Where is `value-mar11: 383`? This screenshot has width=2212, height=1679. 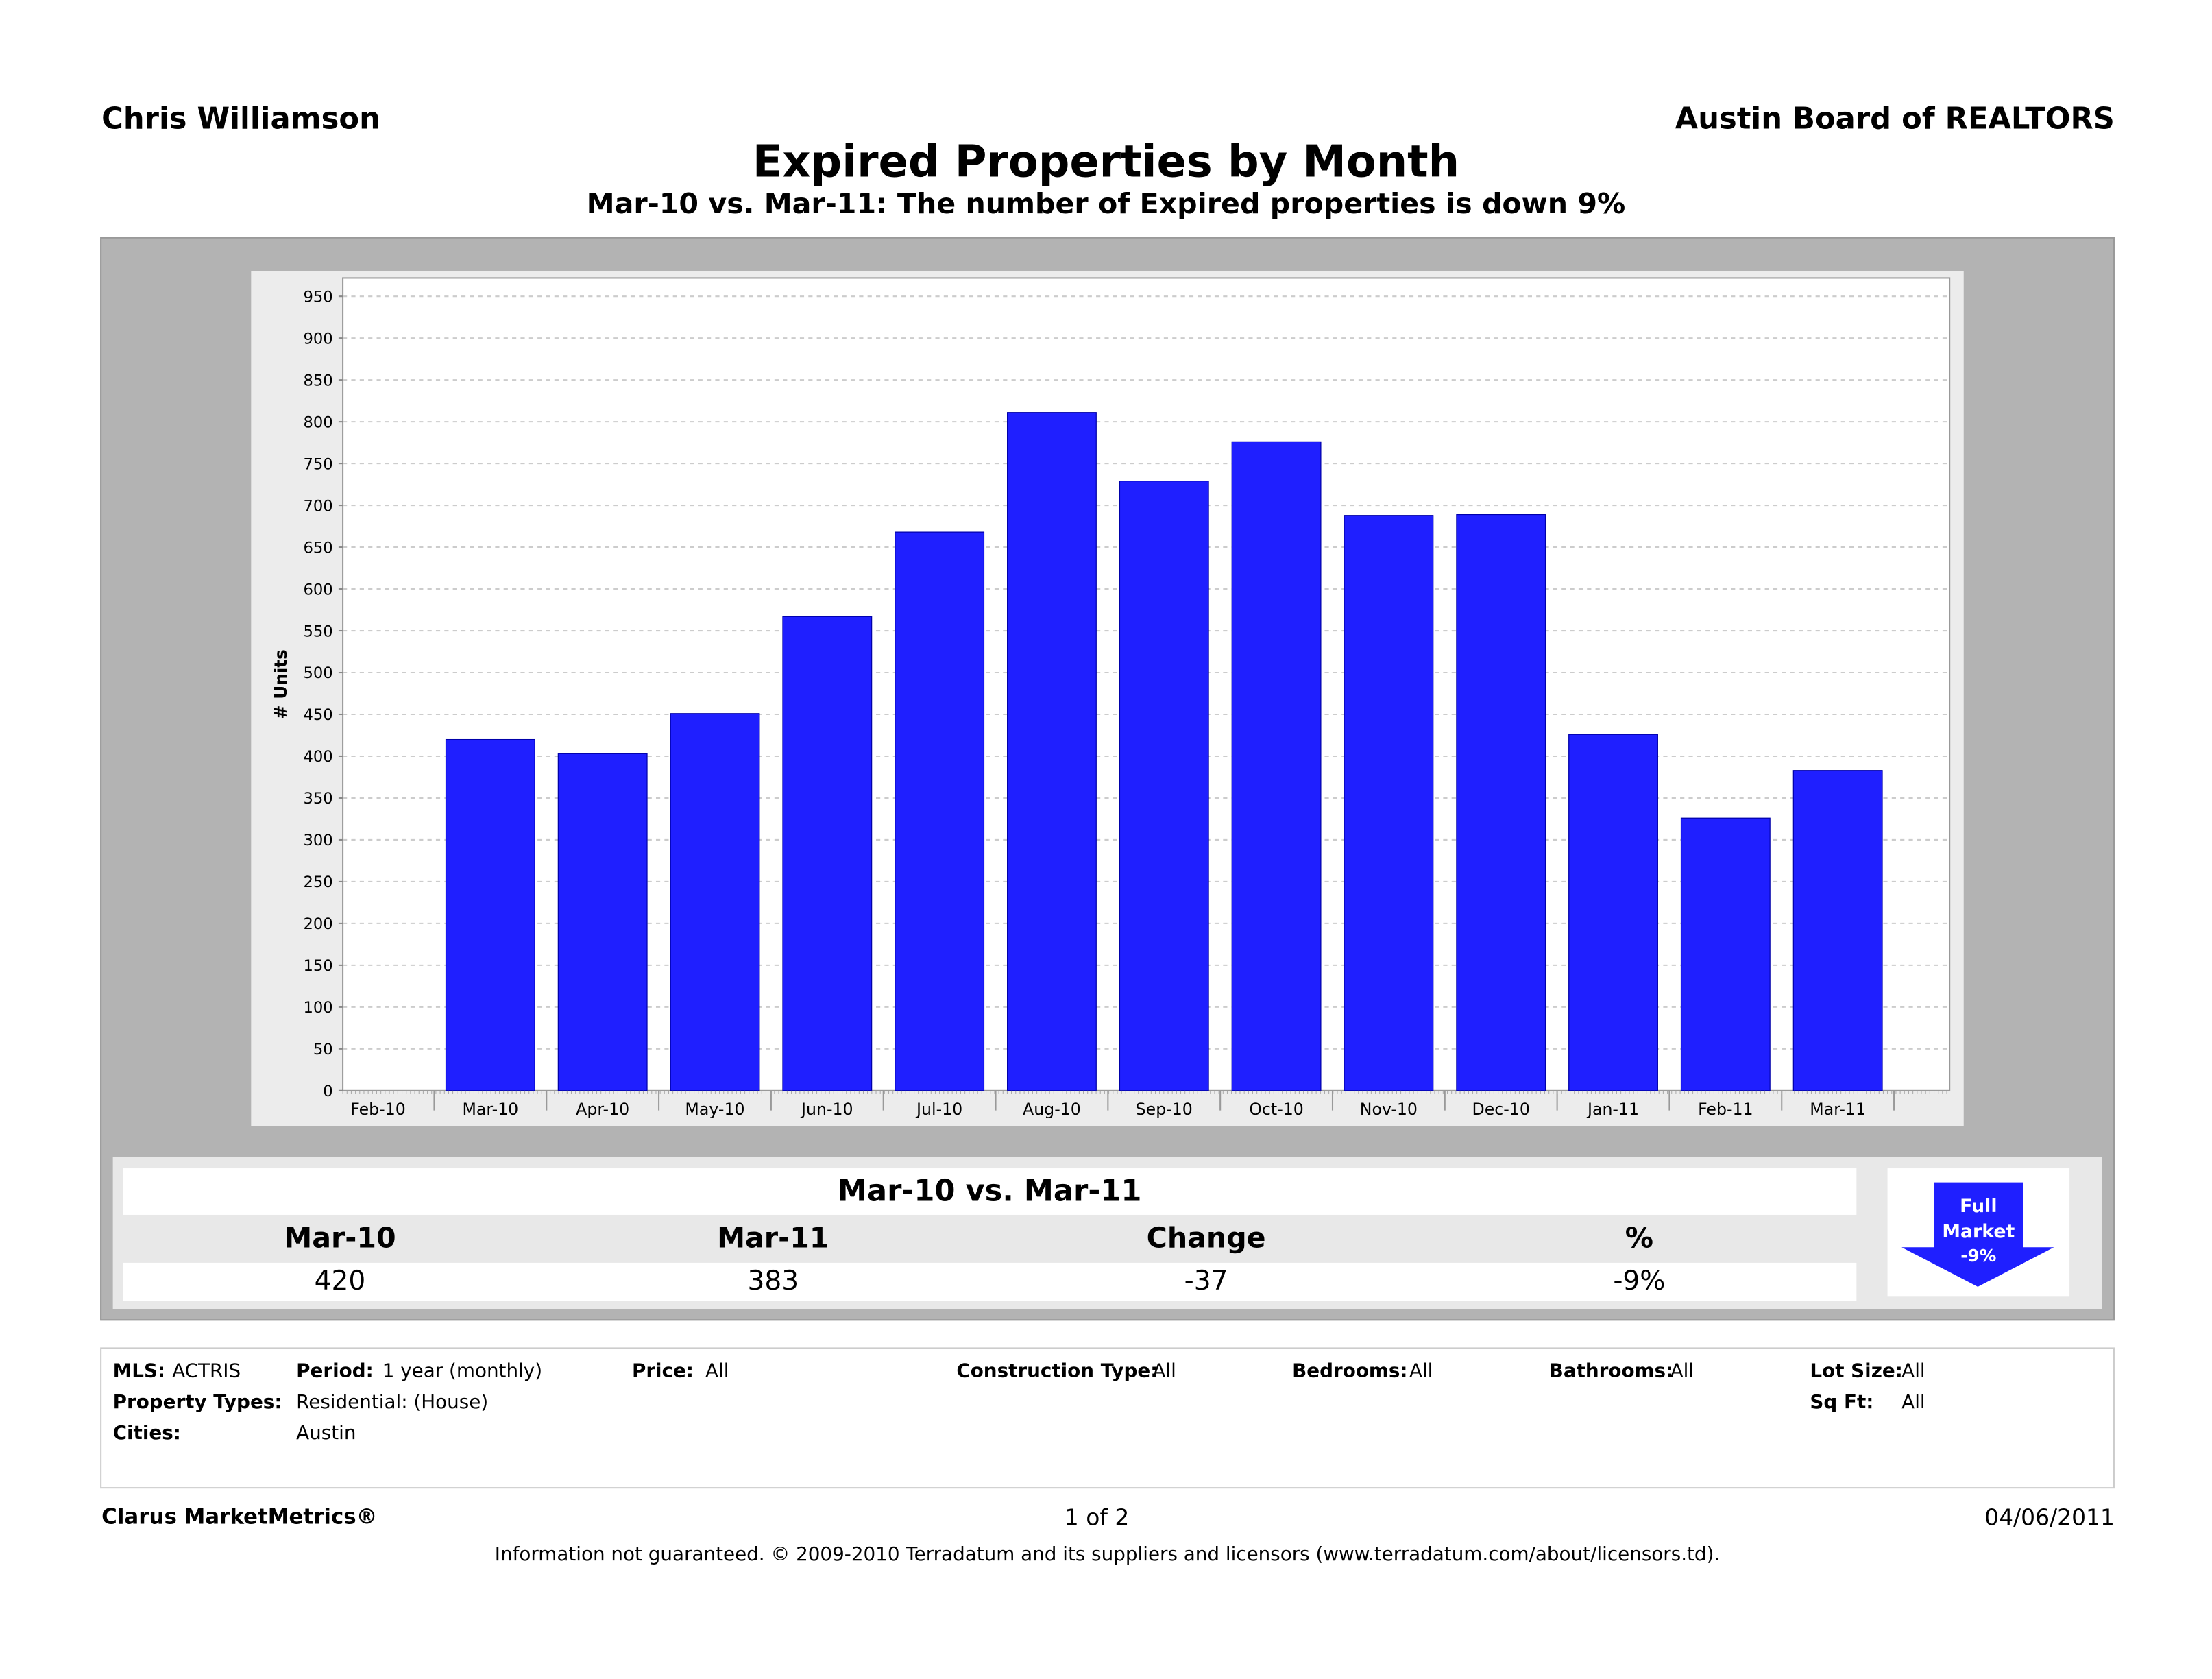
value-mar11: 383 is located at coordinates (773, 1281).